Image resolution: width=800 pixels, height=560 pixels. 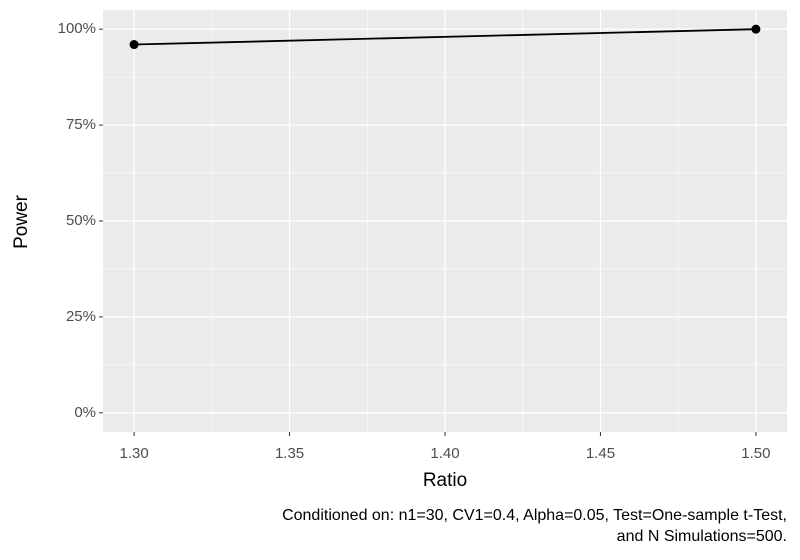 I want to click on x-axis-title: Ratio, so click(x=445, y=480).